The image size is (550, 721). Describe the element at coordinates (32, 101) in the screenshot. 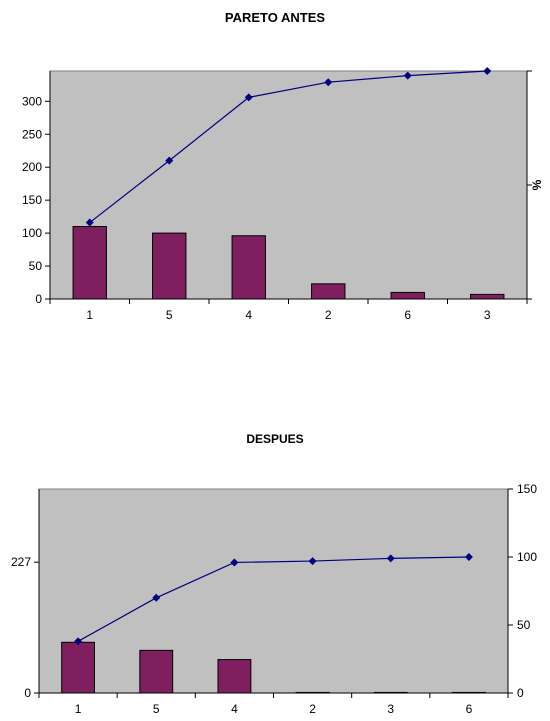

I see `y-tick-label: 300` at that location.